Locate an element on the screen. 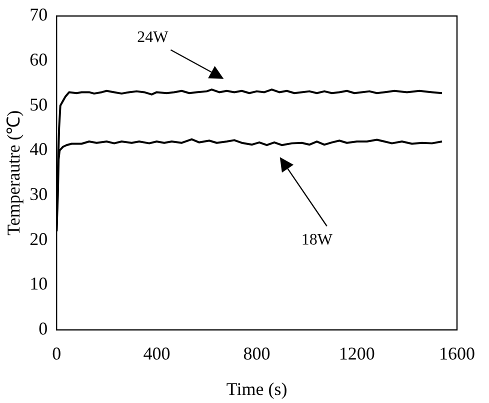 The image size is (489, 403). y-tick-label: 60 is located at coordinates (39, 60).